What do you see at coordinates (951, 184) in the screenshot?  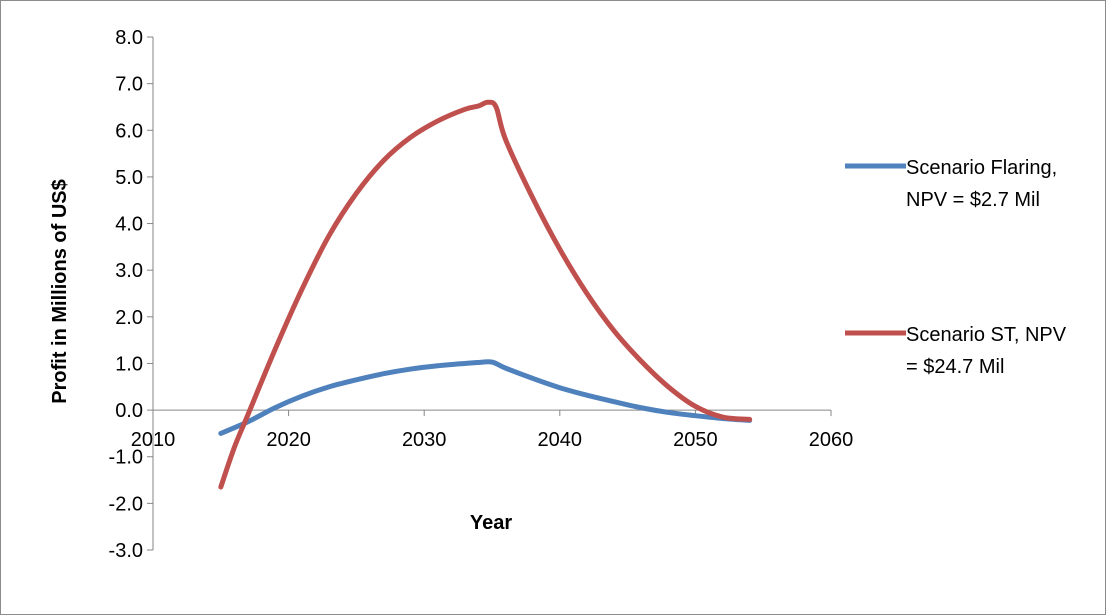 I see `legend-item-1: Scenario Flaring, NPV = $2.7 Mil` at bounding box center [951, 184].